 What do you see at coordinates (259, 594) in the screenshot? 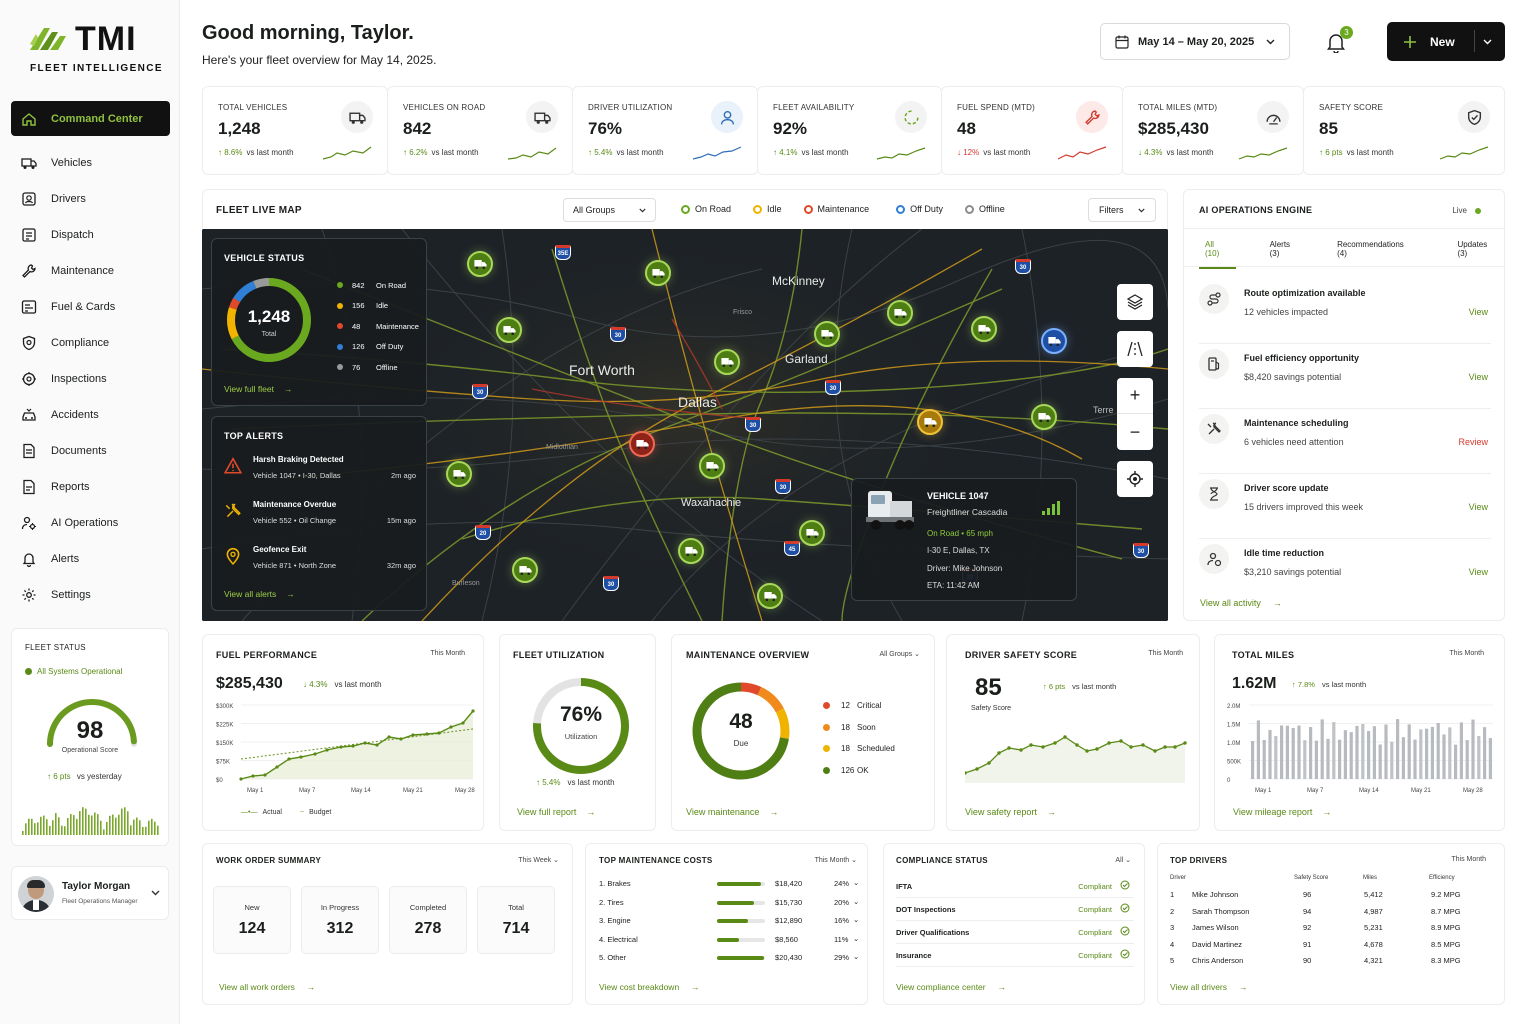
I see `view-all-alerts-link: View all alerts →` at bounding box center [259, 594].